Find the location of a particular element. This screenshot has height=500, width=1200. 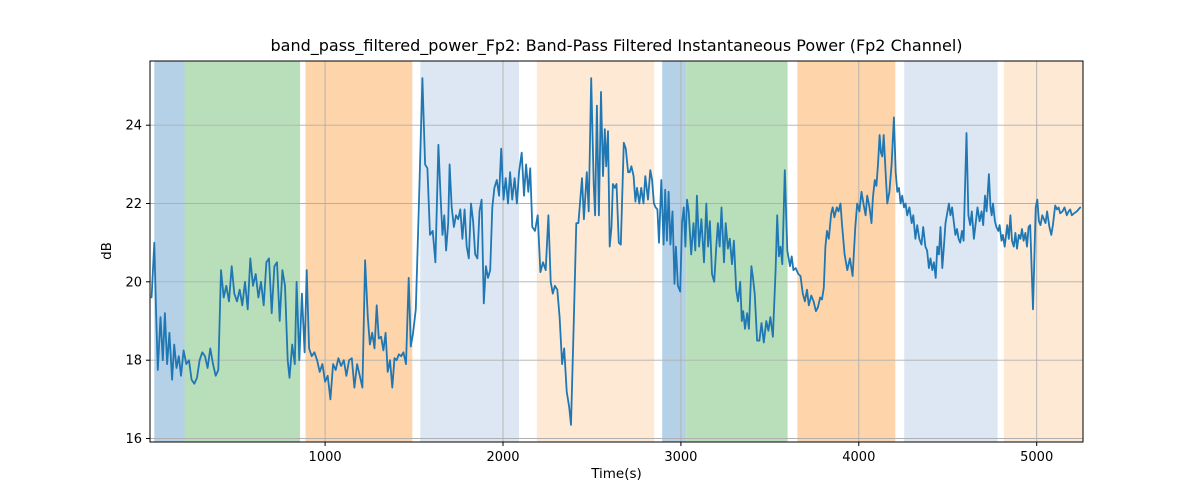

x-tick-label: 1000 is located at coordinates (325, 457).